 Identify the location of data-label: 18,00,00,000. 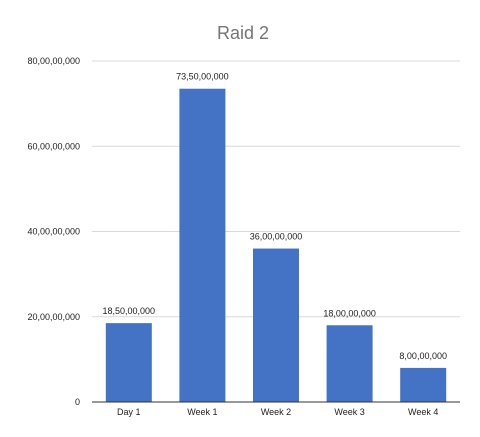
(349, 313).